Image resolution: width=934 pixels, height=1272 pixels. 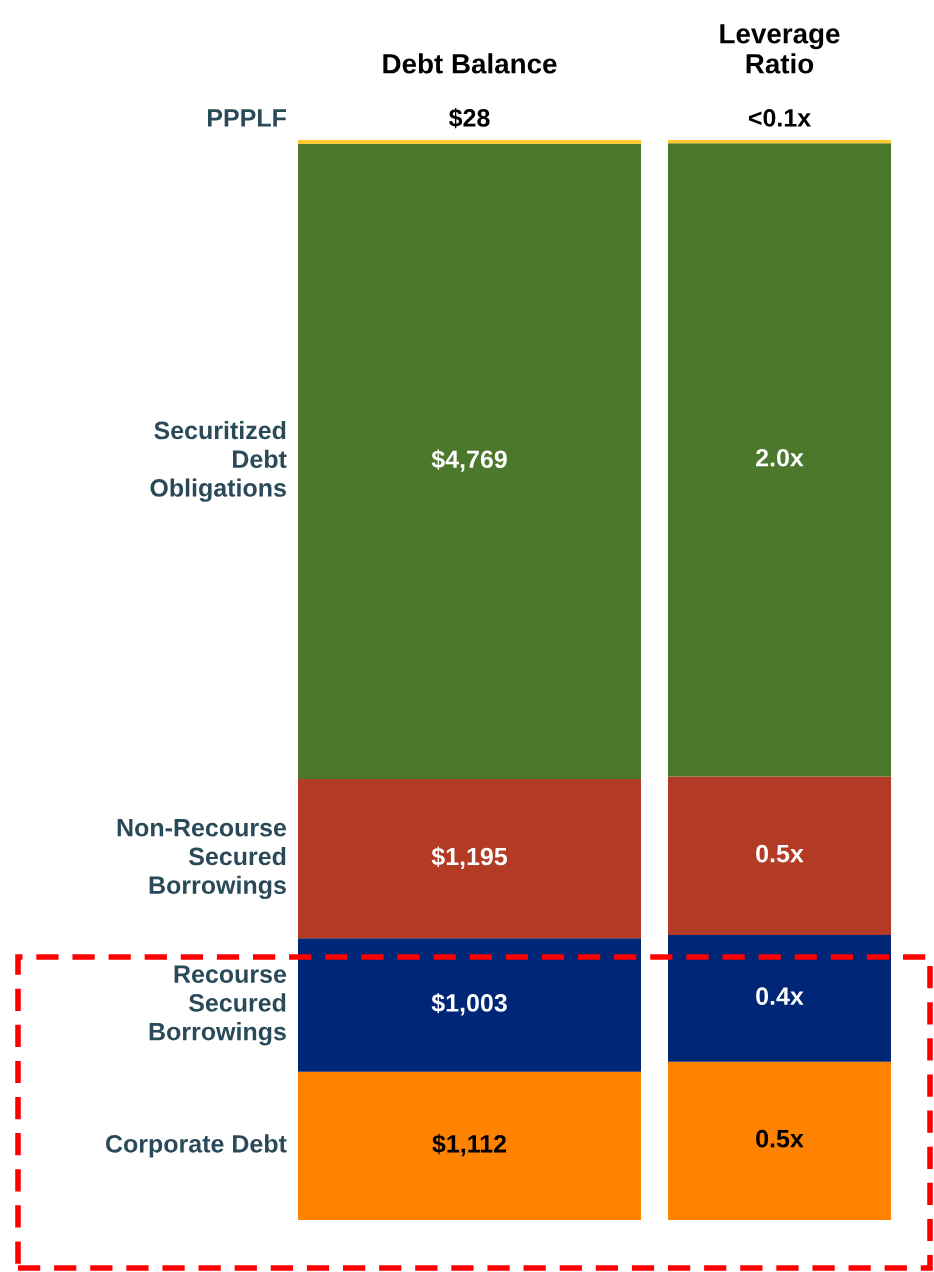 What do you see at coordinates (202, 859) in the screenshot?
I see `series-label: Non-Recourse Secured Borrowings` at bounding box center [202, 859].